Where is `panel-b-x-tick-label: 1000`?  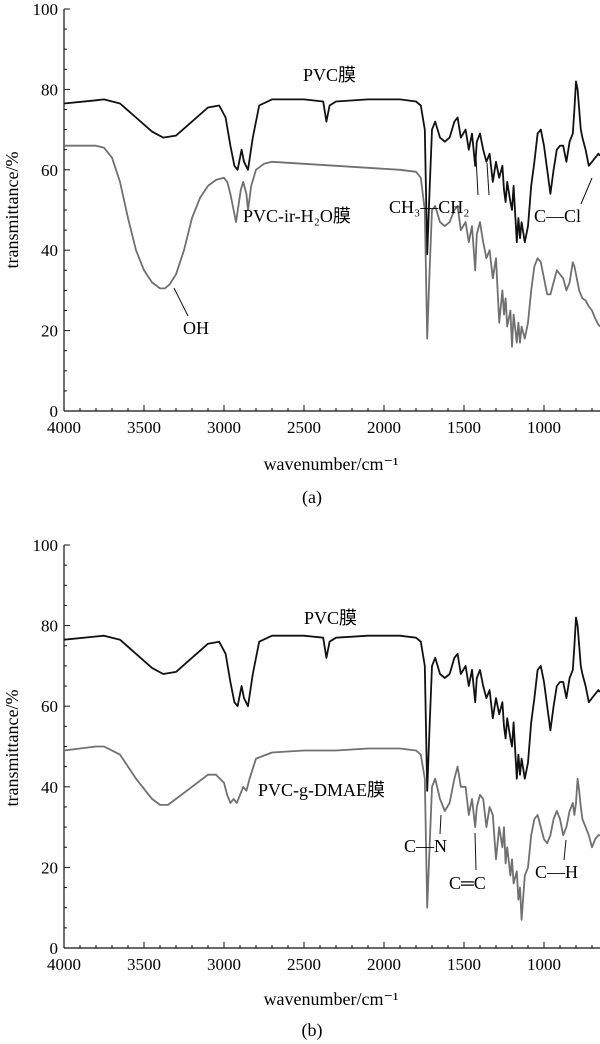
panel-b-x-tick-label: 1000 is located at coordinates (544, 964).